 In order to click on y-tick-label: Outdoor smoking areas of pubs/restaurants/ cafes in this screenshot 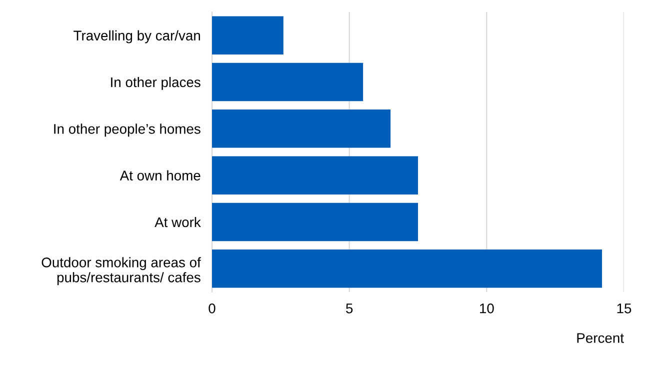, I will do `click(121, 271)`.